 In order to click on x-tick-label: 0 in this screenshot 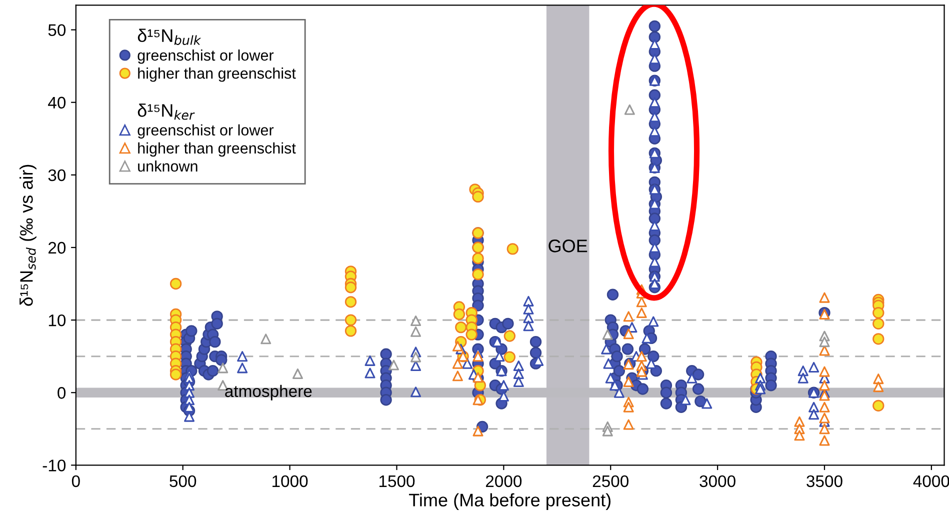, I will do `click(76, 481)`.